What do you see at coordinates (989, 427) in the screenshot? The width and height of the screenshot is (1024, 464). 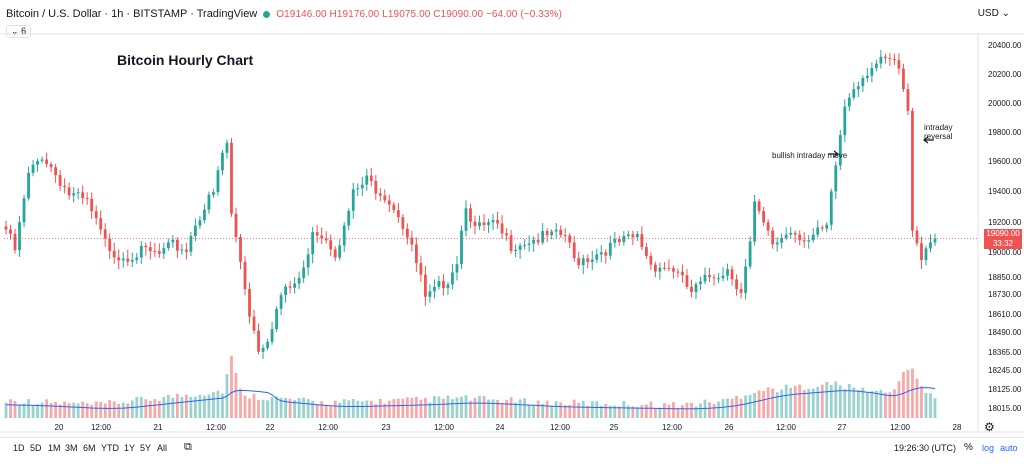 I see `gear-icon: ⚙` at bounding box center [989, 427].